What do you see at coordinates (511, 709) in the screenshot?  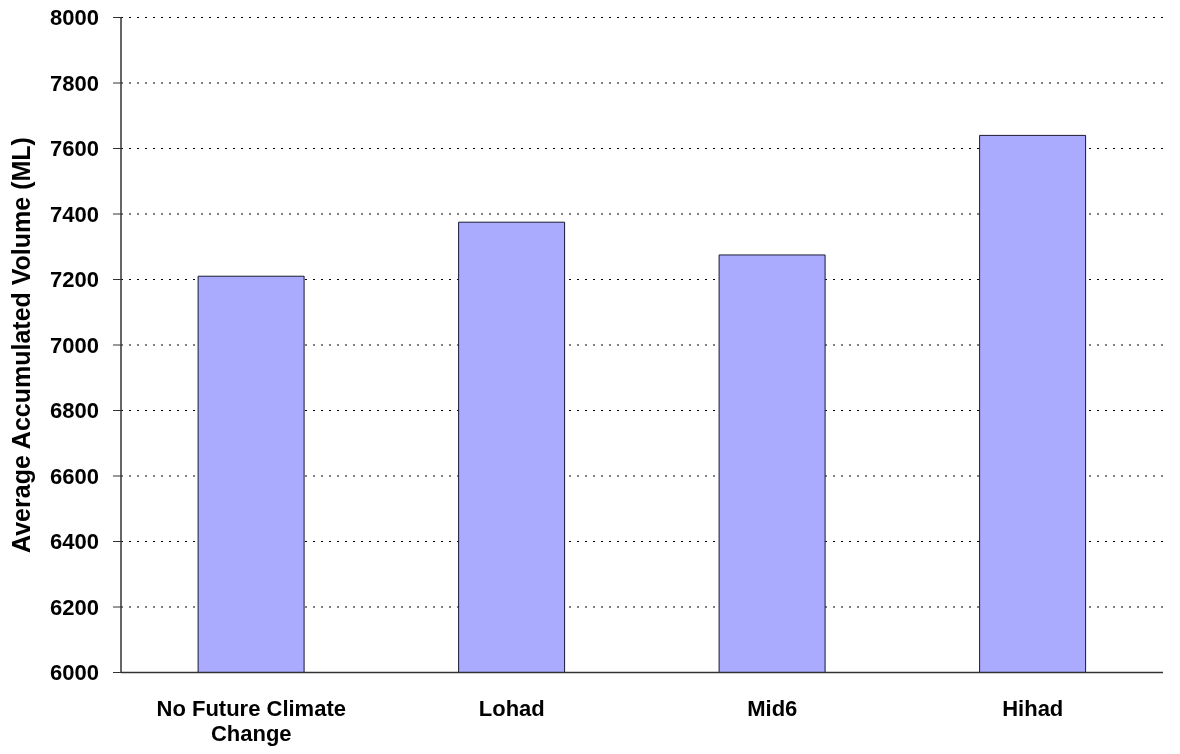 I see `x-tick-label: Lohad` at bounding box center [511, 709].